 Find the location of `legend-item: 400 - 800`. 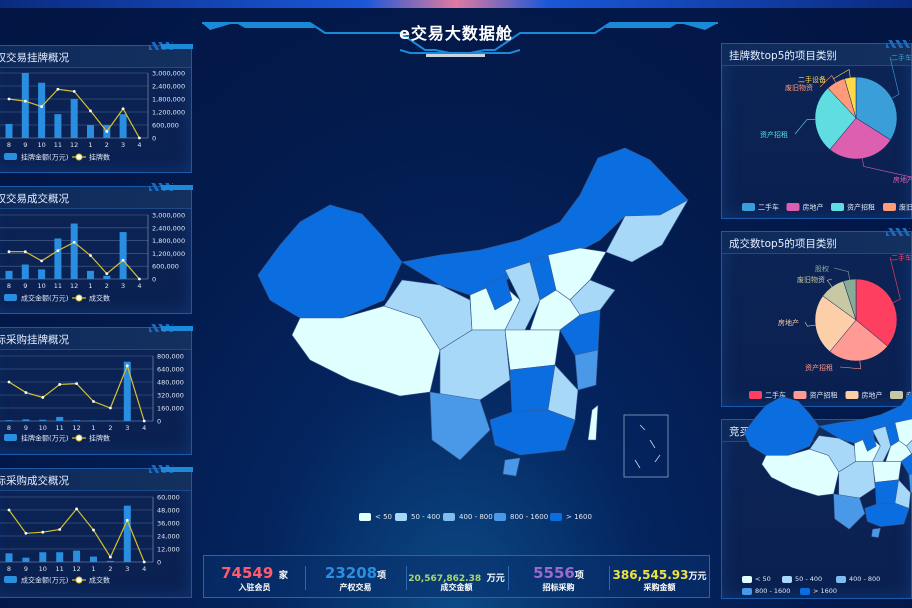

legend-item: 400 - 800 is located at coordinates (468, 517).